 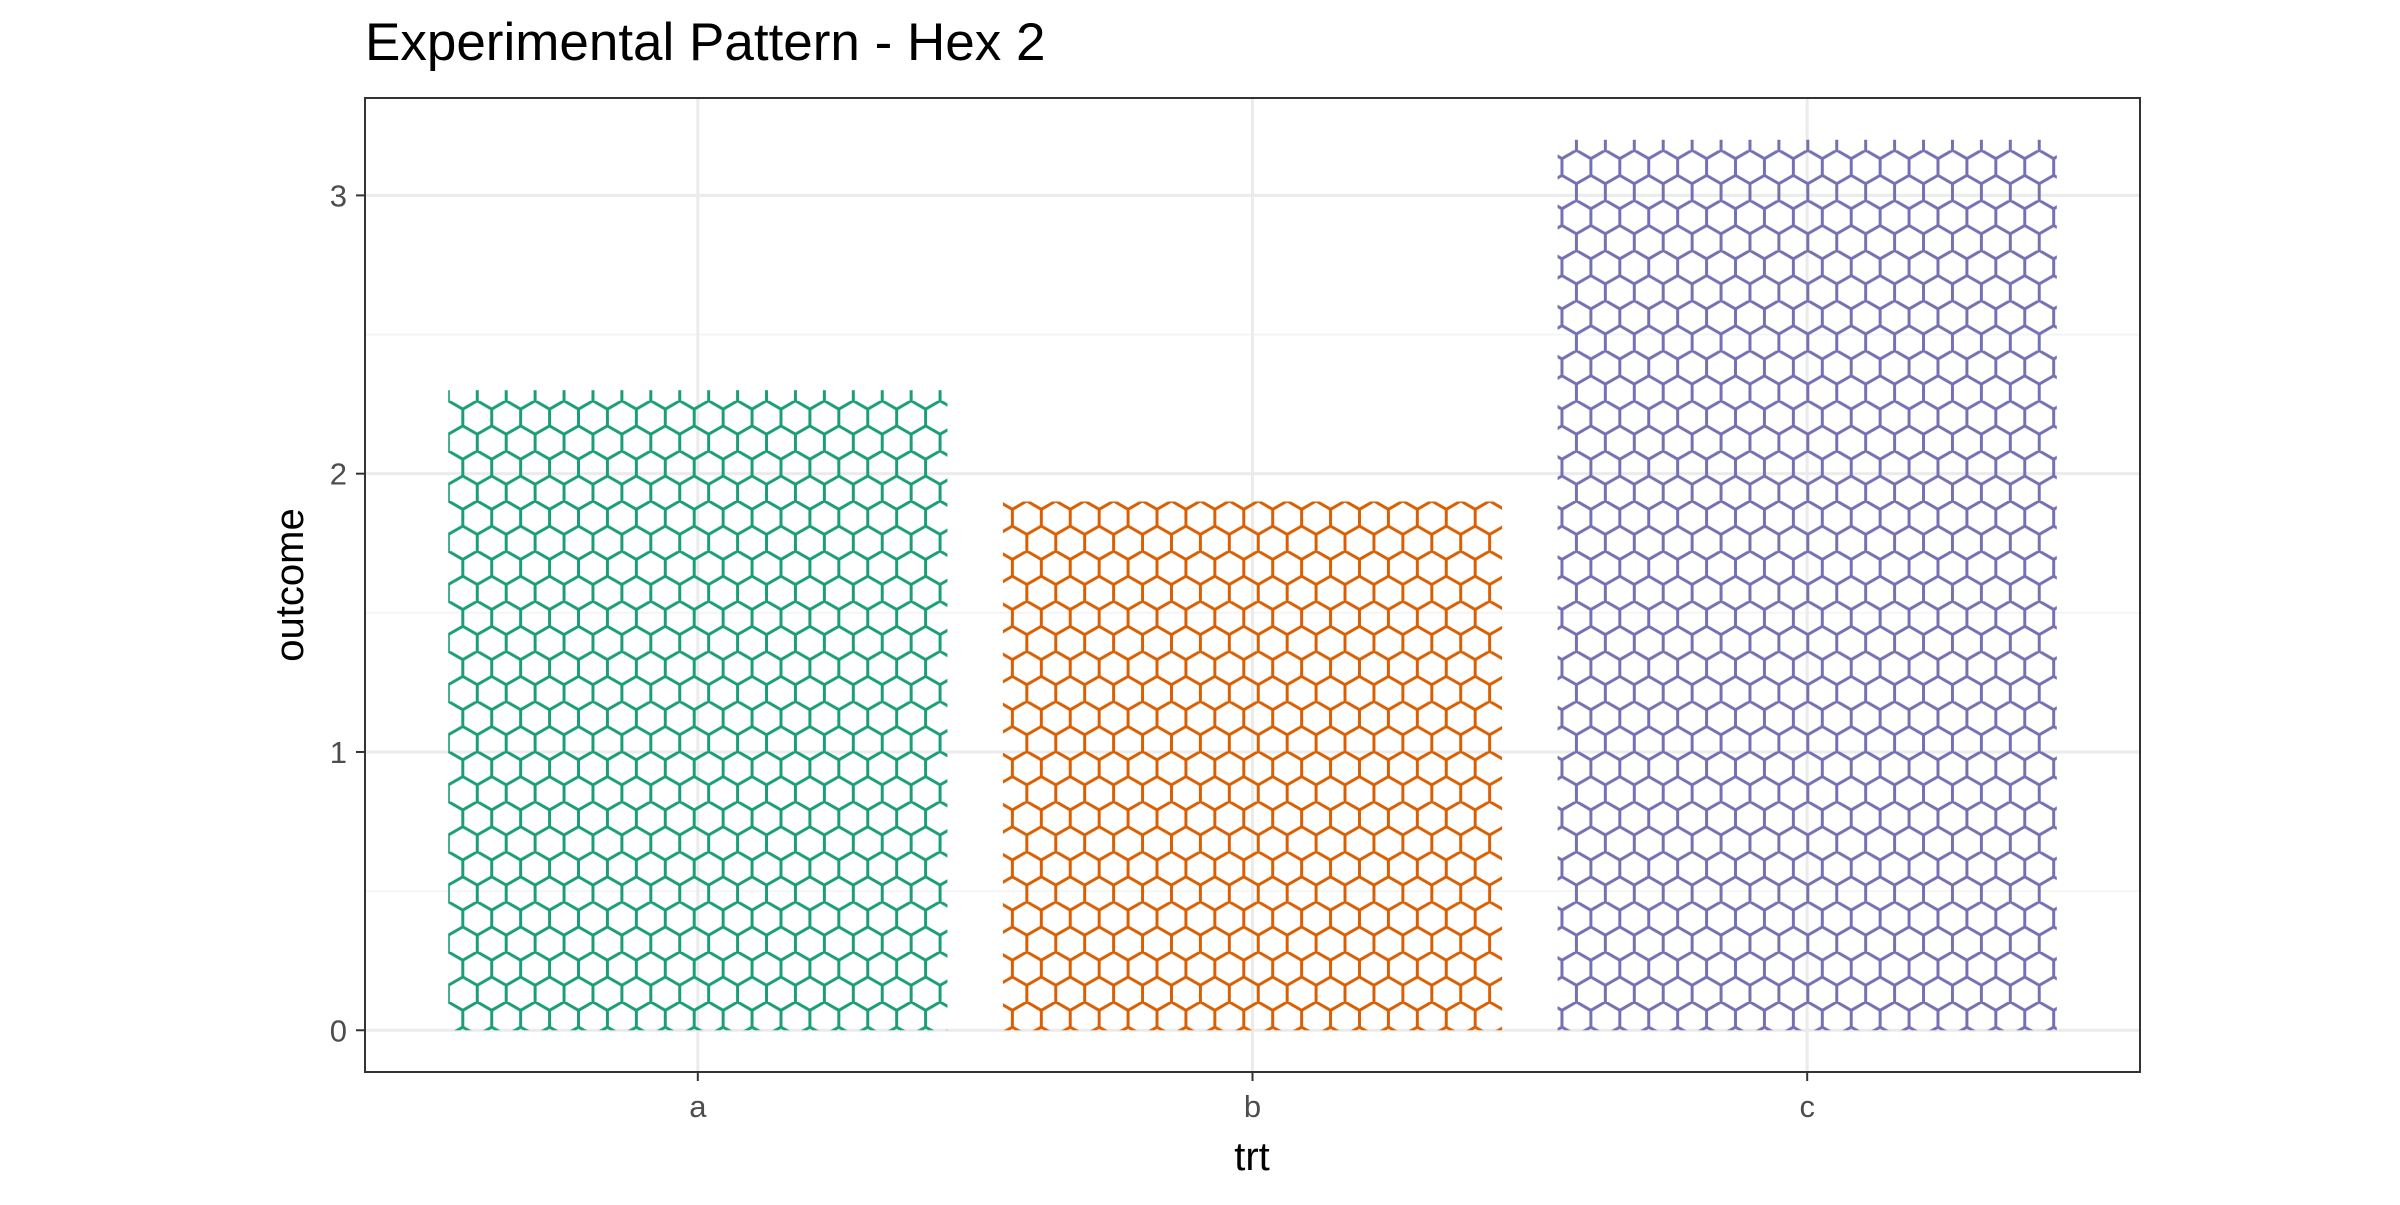 I want to click on bar-b, so click(x=1252, y=766).